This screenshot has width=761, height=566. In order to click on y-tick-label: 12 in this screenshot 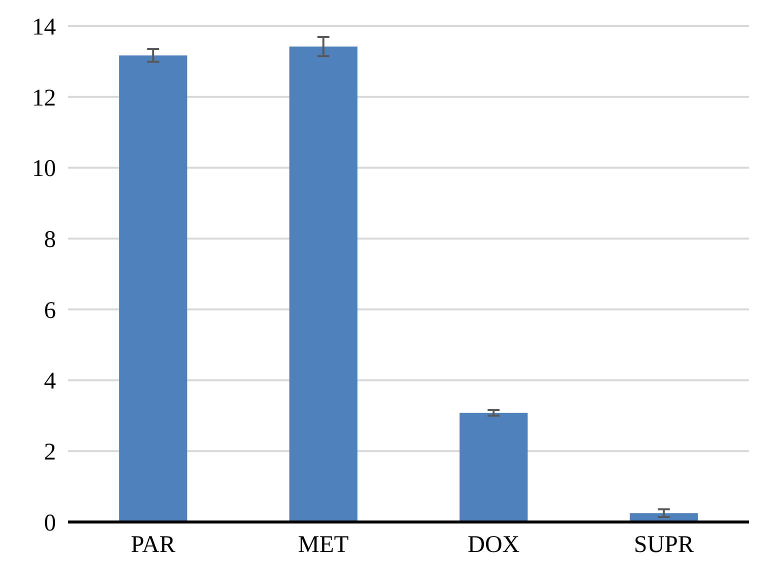, I will do `click(44, 98)`.